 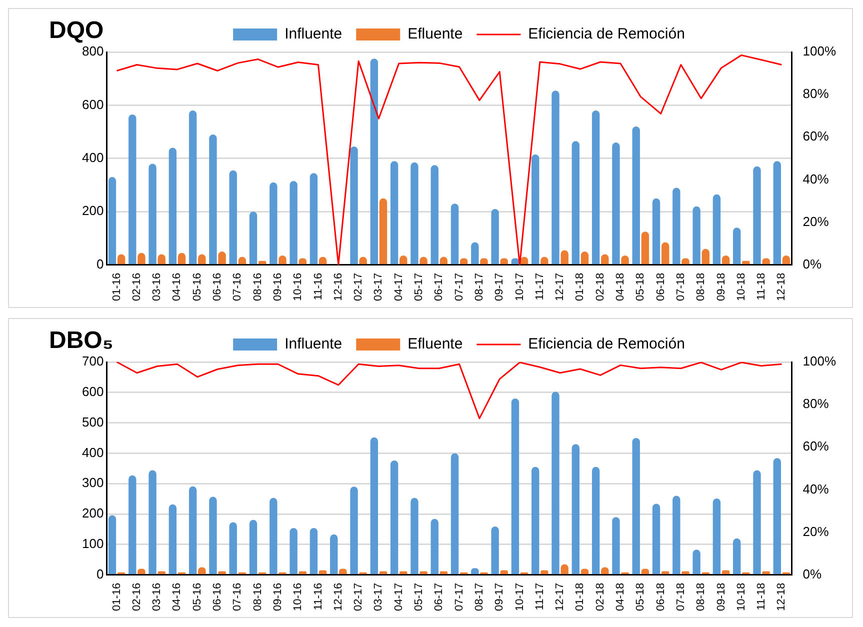 What do you see at coordinates (81, 341) in the screenshot?
I see `chart-title: DBO₅` at bounding box center [81, 341].